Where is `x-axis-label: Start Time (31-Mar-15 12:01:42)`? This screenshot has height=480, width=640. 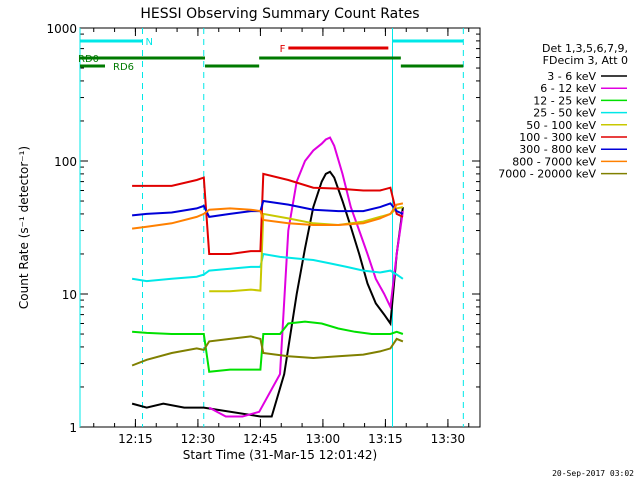
x-axis-label: Start Time (31-Mar-15 12:01:42) is located at coordinates (280, 455).